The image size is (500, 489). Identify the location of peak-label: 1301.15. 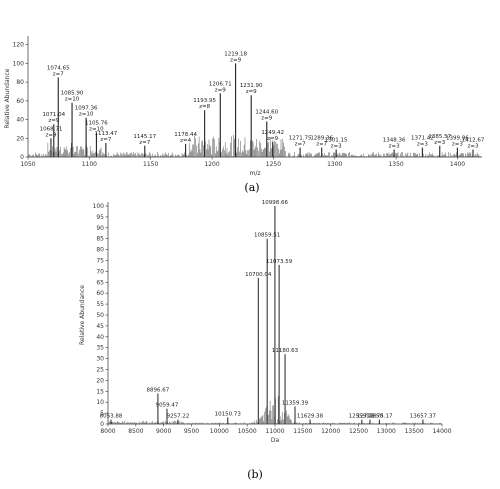
(336, 141).